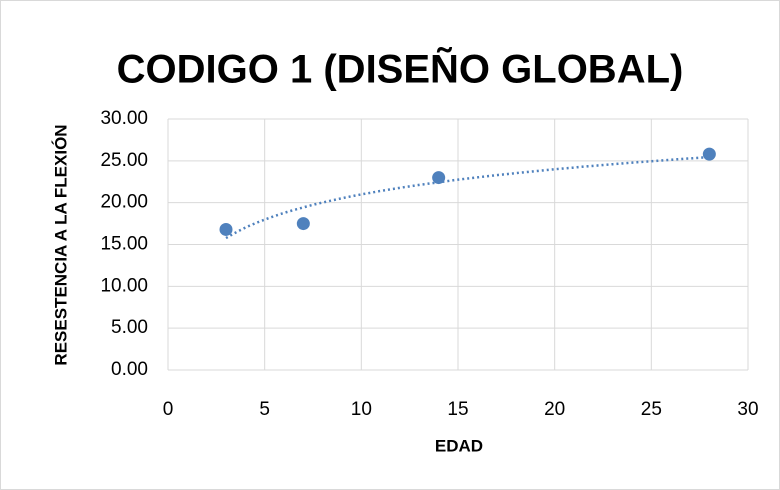  Describe the element at coordinates (124, 285) in the screenshot. I see `y-tick-label: 10.00` at that location.